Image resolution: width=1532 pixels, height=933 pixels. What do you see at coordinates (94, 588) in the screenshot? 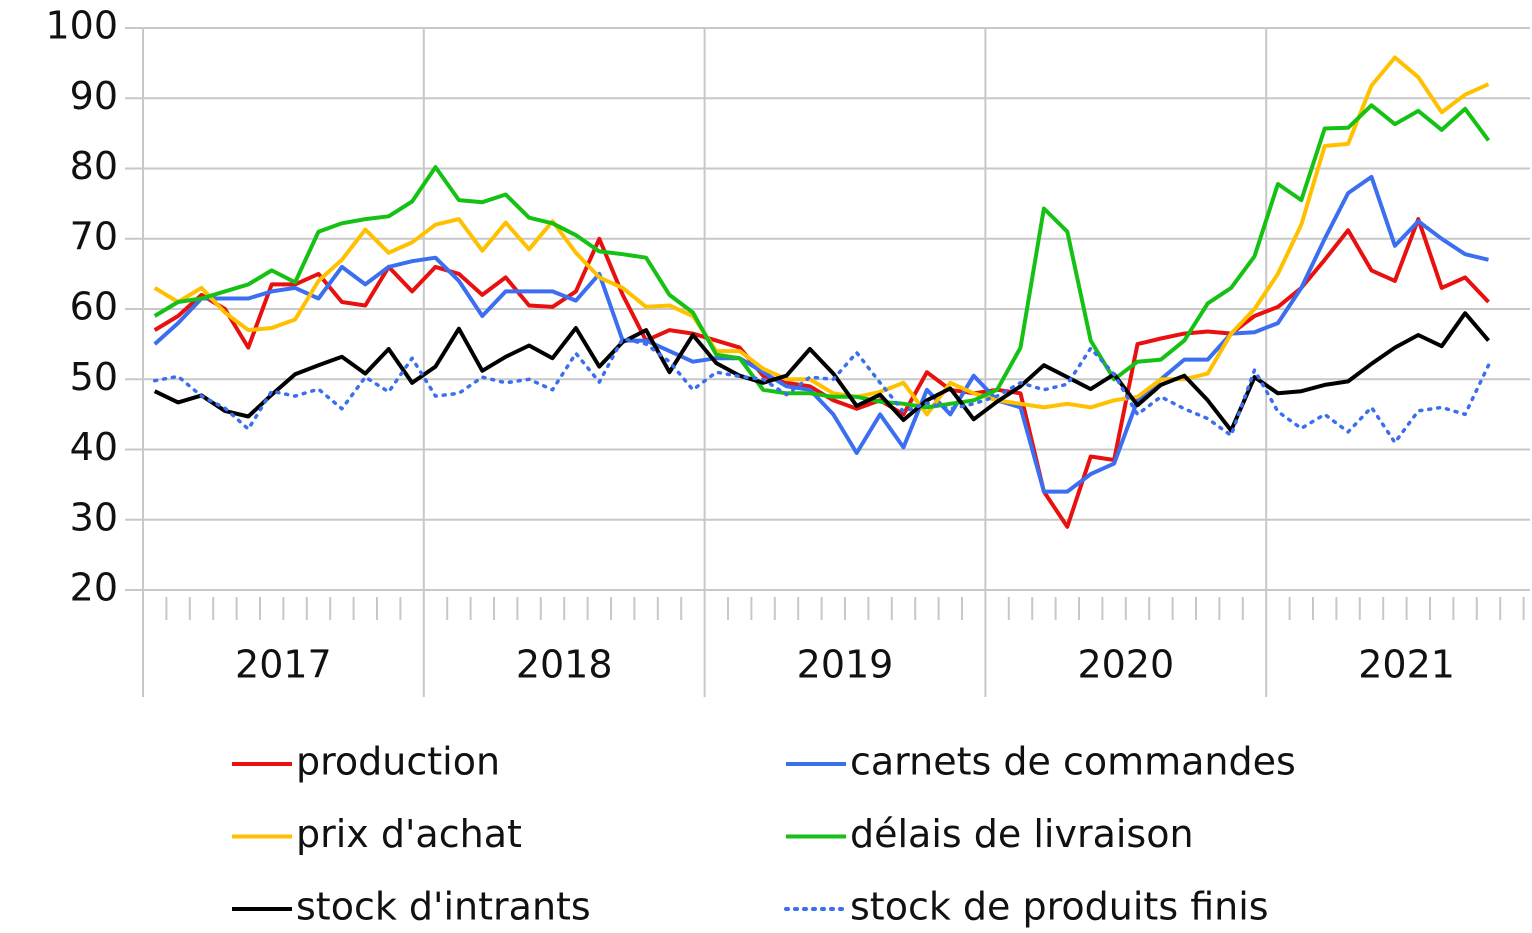
I see `y-tick-label: 20` at bounding box center [94, 588].